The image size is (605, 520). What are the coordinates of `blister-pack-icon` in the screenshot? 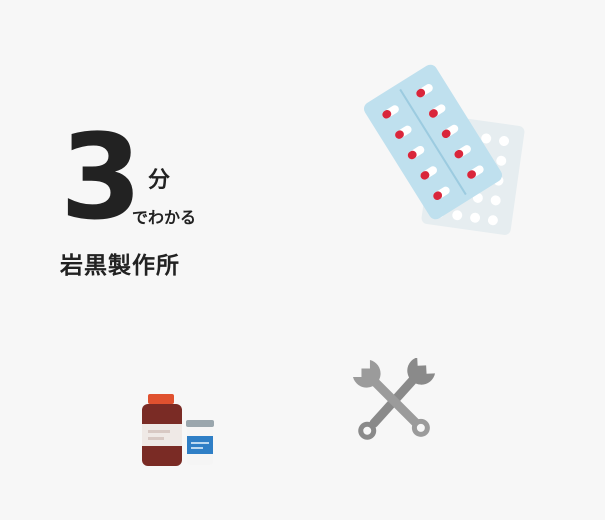 It's located at (445, 142).